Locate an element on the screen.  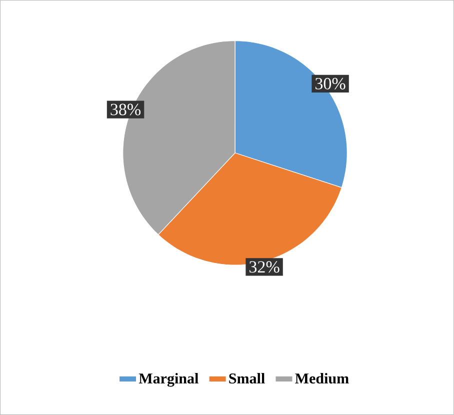
data-label: 32% is located at coordinates (265, 267).